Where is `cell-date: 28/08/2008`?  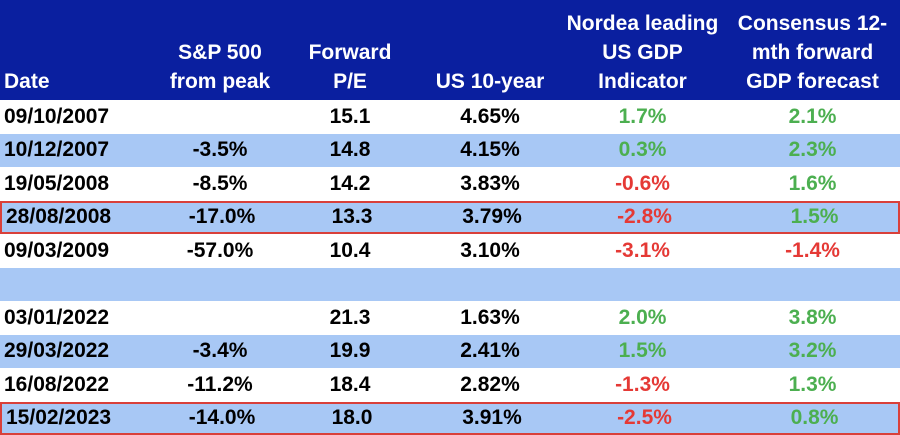
cell-date: 28/08/2008 is located at coordinates (59, 217).